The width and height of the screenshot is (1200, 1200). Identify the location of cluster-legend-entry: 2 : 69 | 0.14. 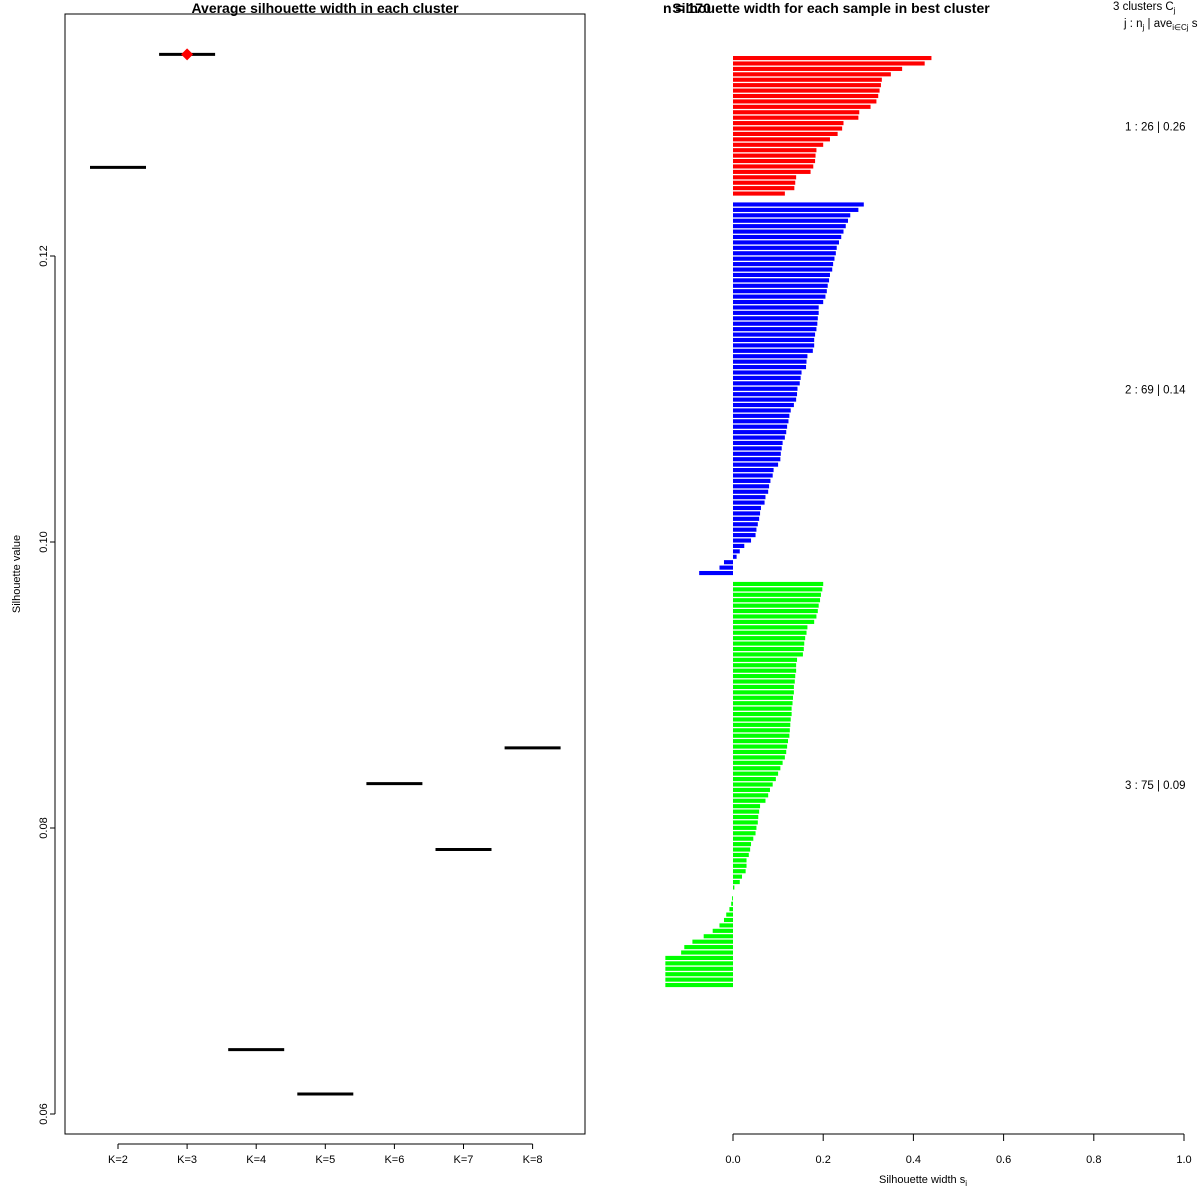
(1155, 390).